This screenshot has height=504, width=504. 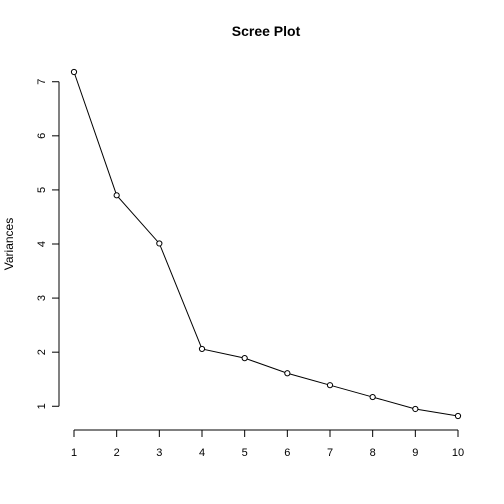 I want to click on y-tick-label: 6, so click(x=42, y=136).